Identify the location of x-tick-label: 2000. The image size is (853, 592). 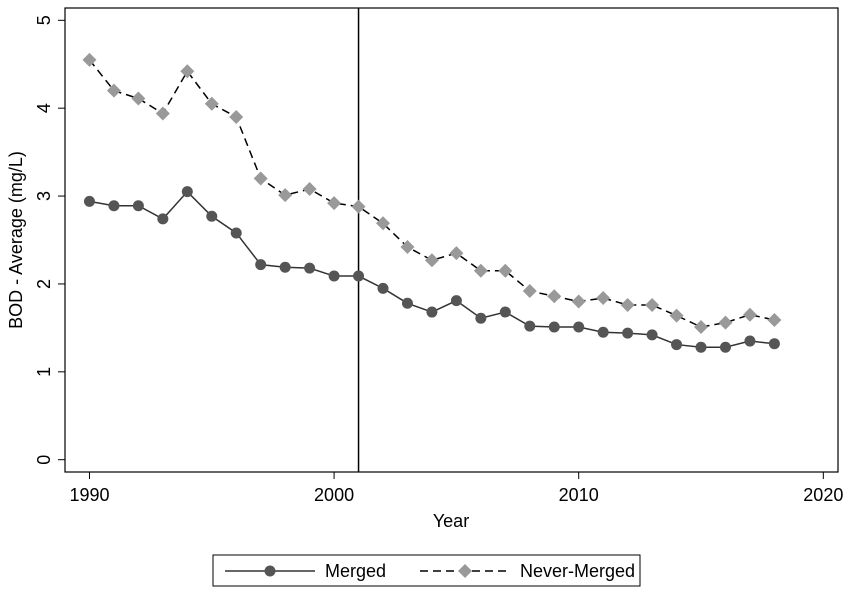
(334, 495).